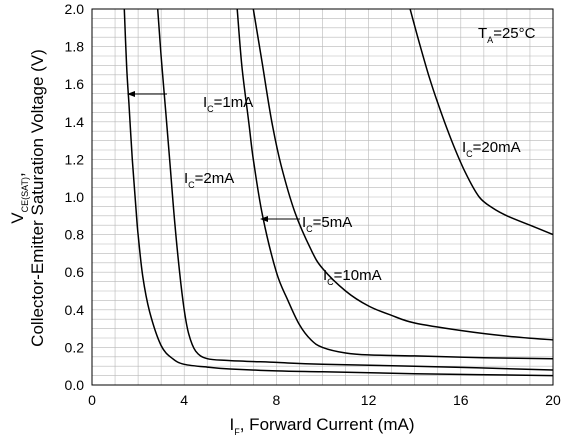 The width and height of the screenshot is (563, 446). Describe the element at coordinates (280, 219) in the screenshot. I see `arrow-ic-5ma` at that location.